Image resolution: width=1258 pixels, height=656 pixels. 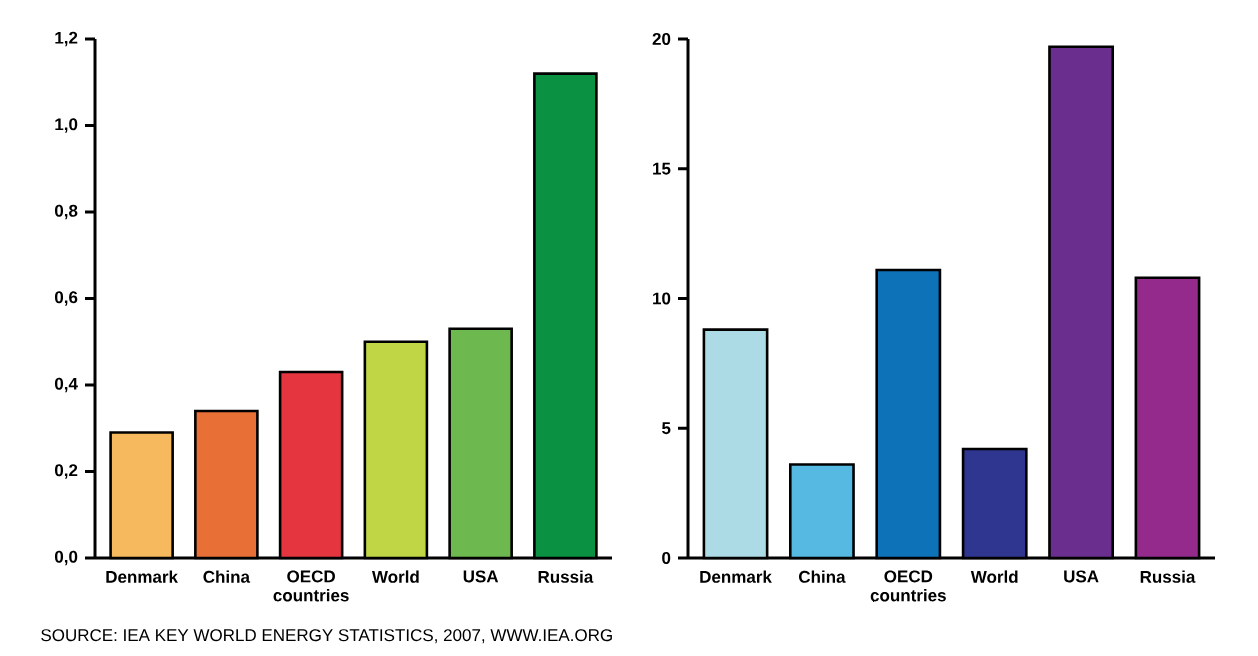 What do you see at coordinates (662, 168) in the screenshot?
I see `y-tick-label: 15` at bounding box center [662, 168].